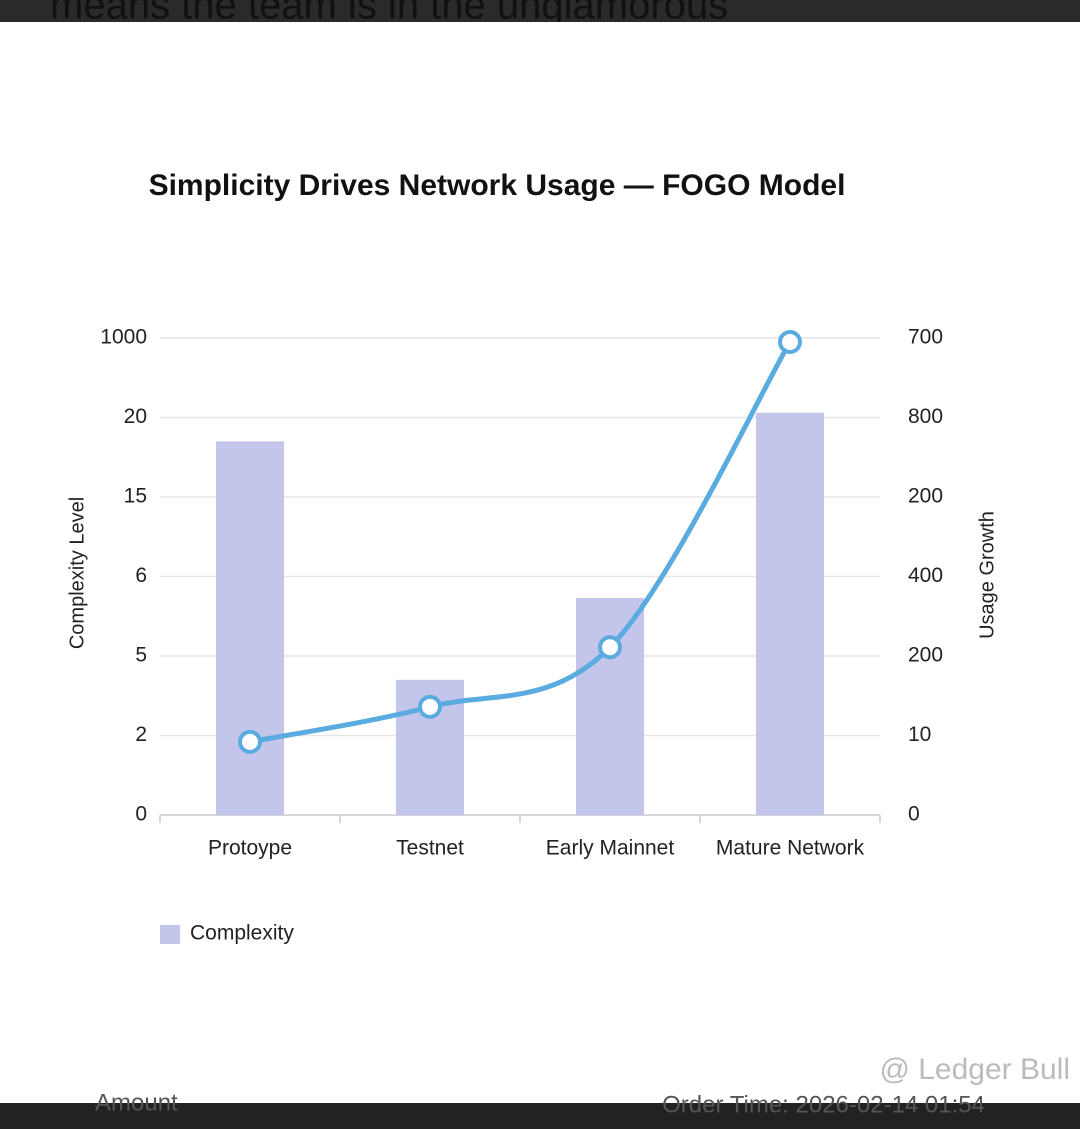 The image size is (1080, 1129). I want to click on bottom-right-text: Order Time: 2026-02-14 01:54, so click(823, 1104).